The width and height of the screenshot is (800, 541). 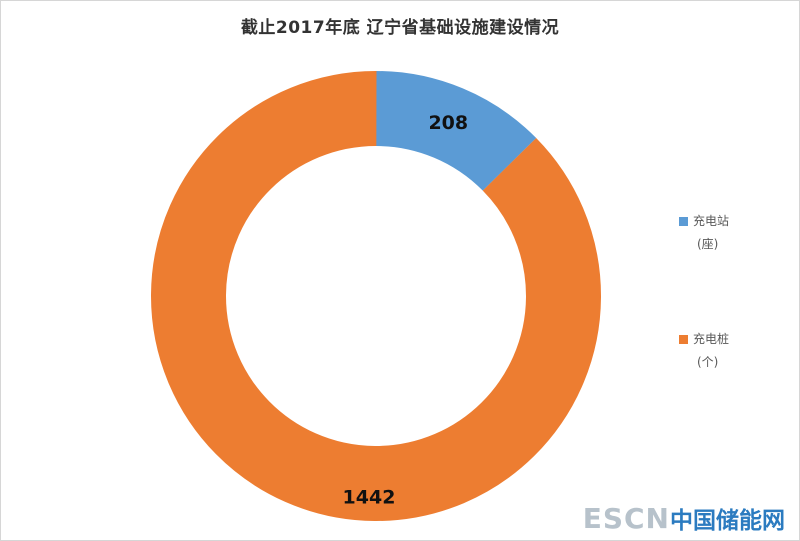 I want to click on chart-title: 截止2017年底 辽宁省基础设施建设情况, so click(x=400, y=28).